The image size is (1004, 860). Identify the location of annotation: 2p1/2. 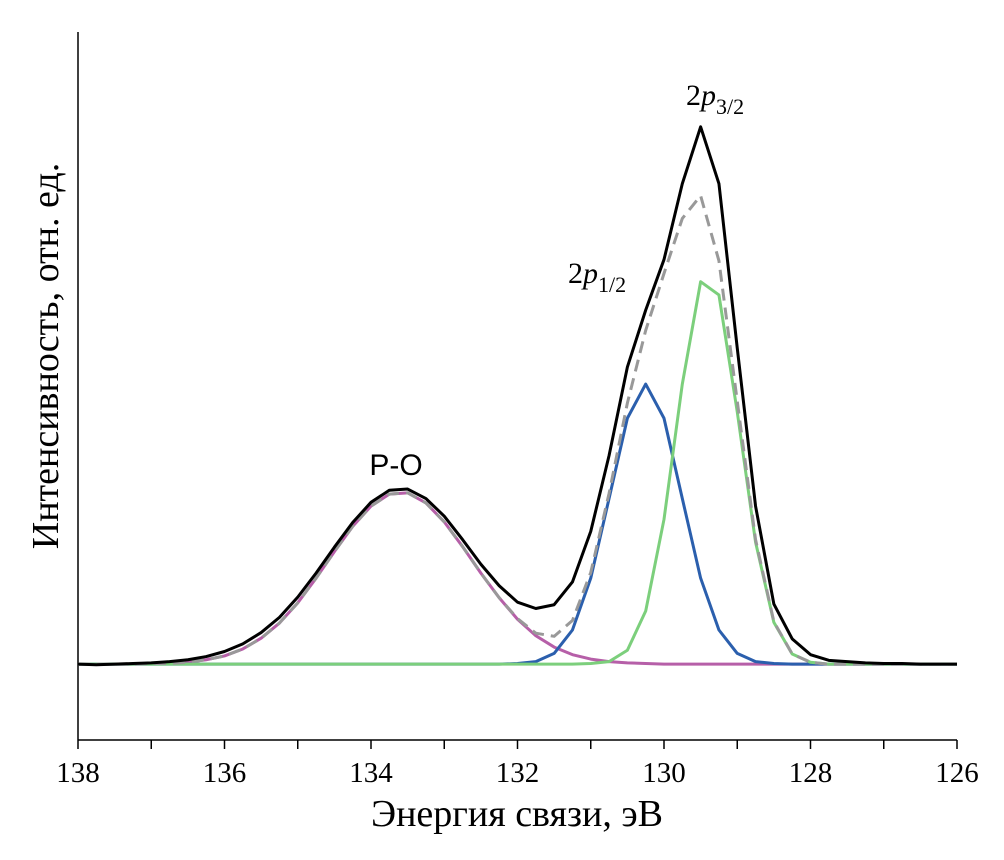
(597, 277).